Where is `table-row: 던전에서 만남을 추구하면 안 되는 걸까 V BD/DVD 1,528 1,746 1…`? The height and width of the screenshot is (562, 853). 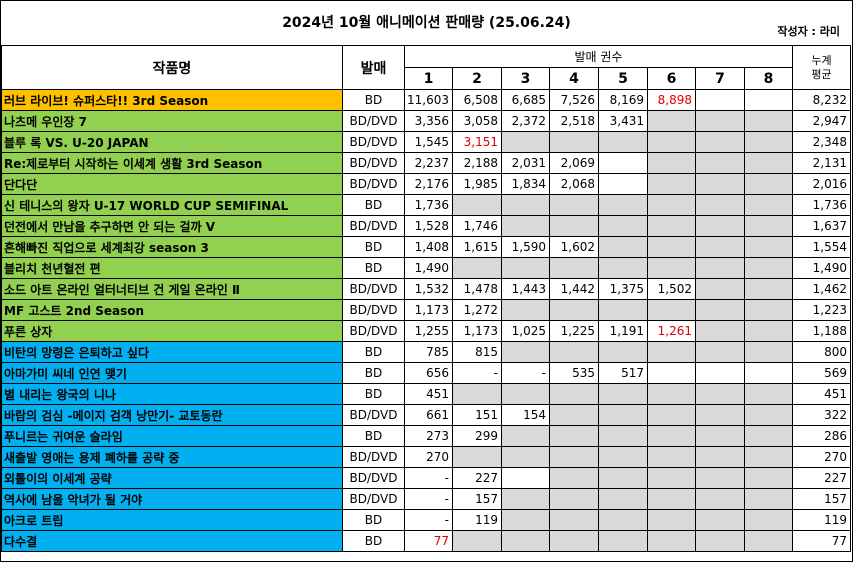
table-row: 던전에서 만남을 추구하면 안 되는 걸까 V BD/DVD 1,528 1,746 1… is located at coordinates (426, 226).